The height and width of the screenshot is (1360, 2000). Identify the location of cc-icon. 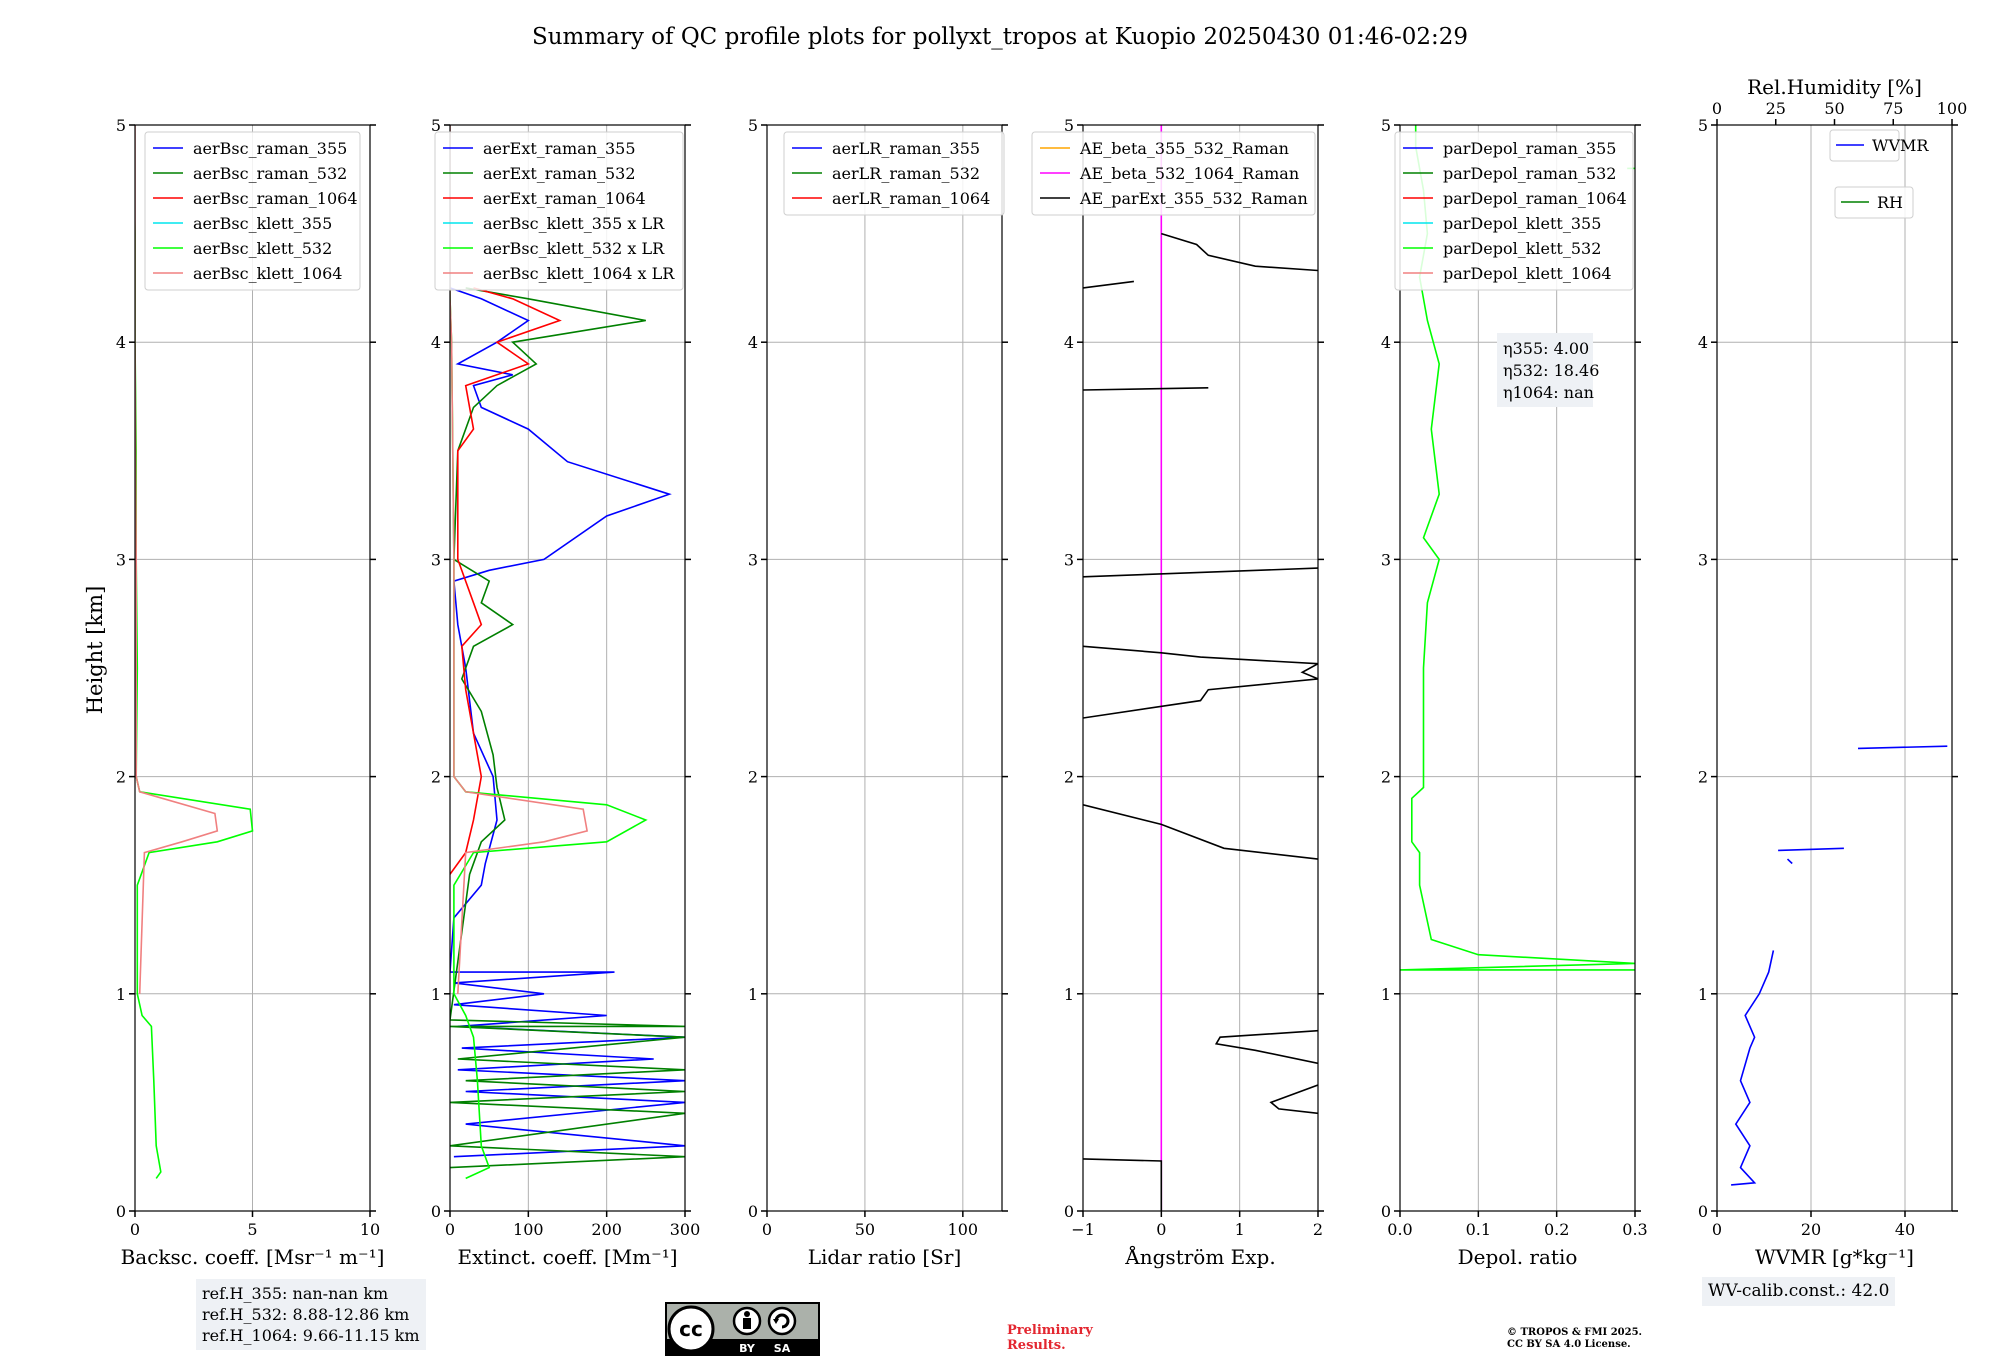
(691, 1329).